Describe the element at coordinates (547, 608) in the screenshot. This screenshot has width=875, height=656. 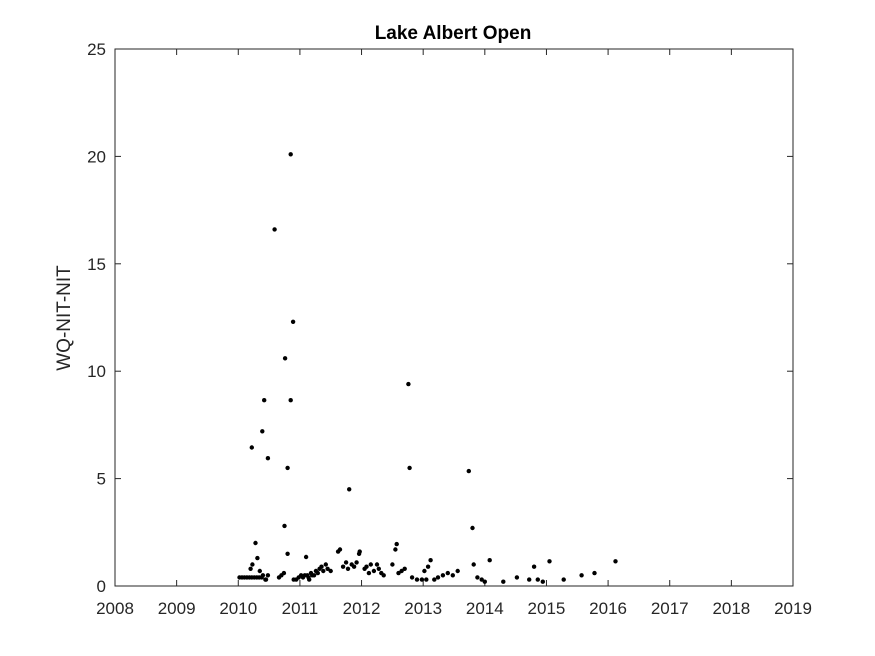
I see `x-tick-label: 2015` at that location.